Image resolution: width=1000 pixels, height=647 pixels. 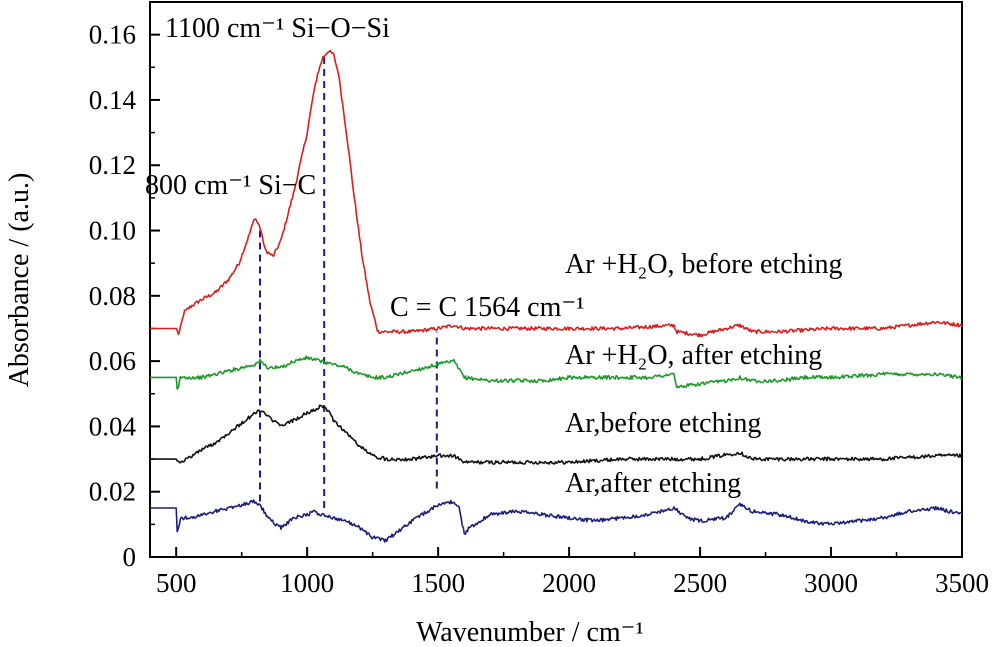 What do you see at coordinates (112, 231) in the screenshot?
I see `y-tick-label: 0.10` at bounding box center [112, 231].